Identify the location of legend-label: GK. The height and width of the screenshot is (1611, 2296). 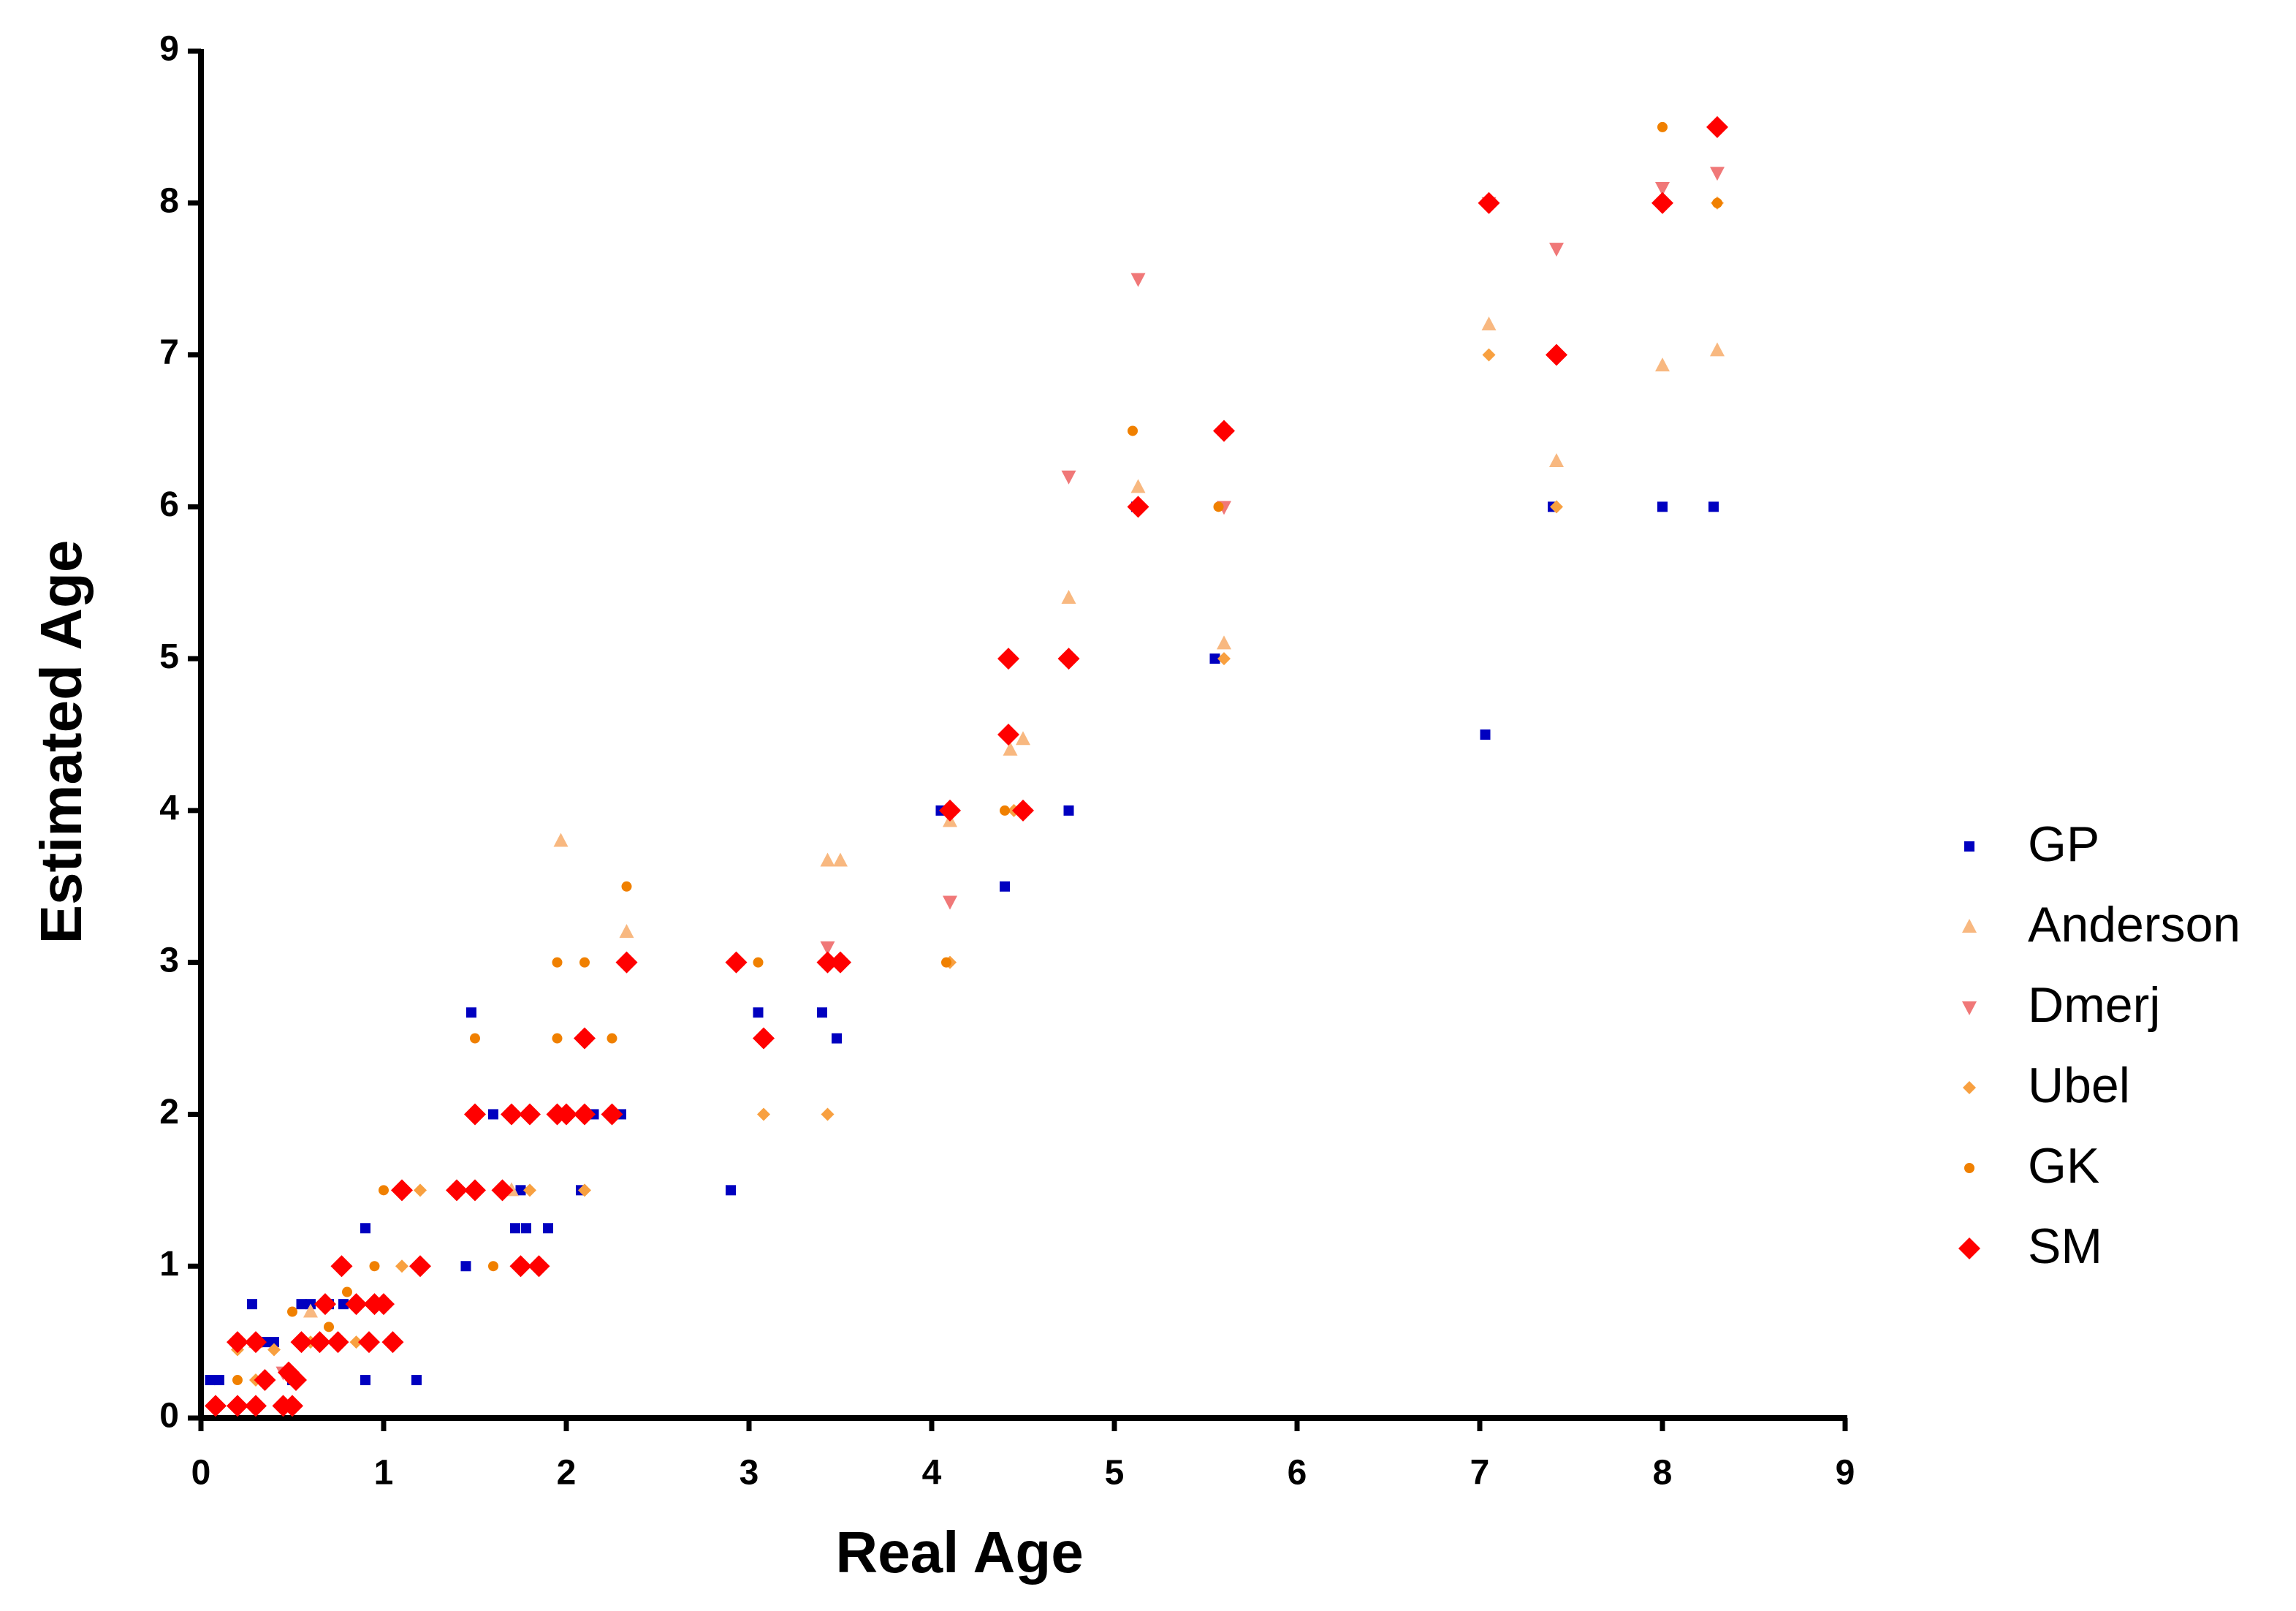
(2063, 1166).